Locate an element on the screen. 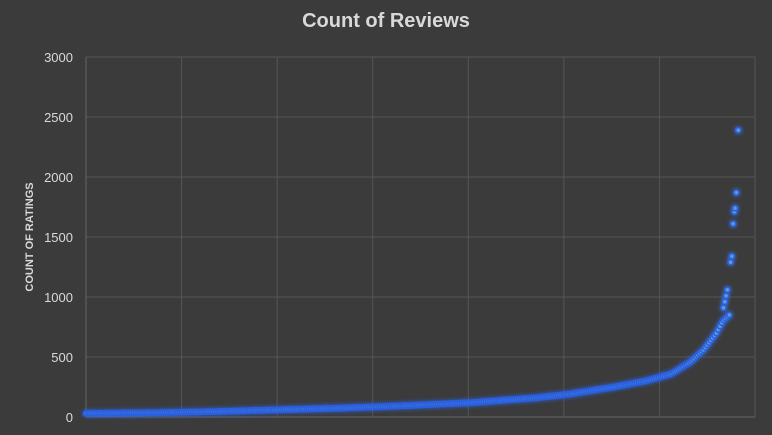 This screenshot has width=772, height=435. y-tick-label: 0 is located at coordinates (69, 417).